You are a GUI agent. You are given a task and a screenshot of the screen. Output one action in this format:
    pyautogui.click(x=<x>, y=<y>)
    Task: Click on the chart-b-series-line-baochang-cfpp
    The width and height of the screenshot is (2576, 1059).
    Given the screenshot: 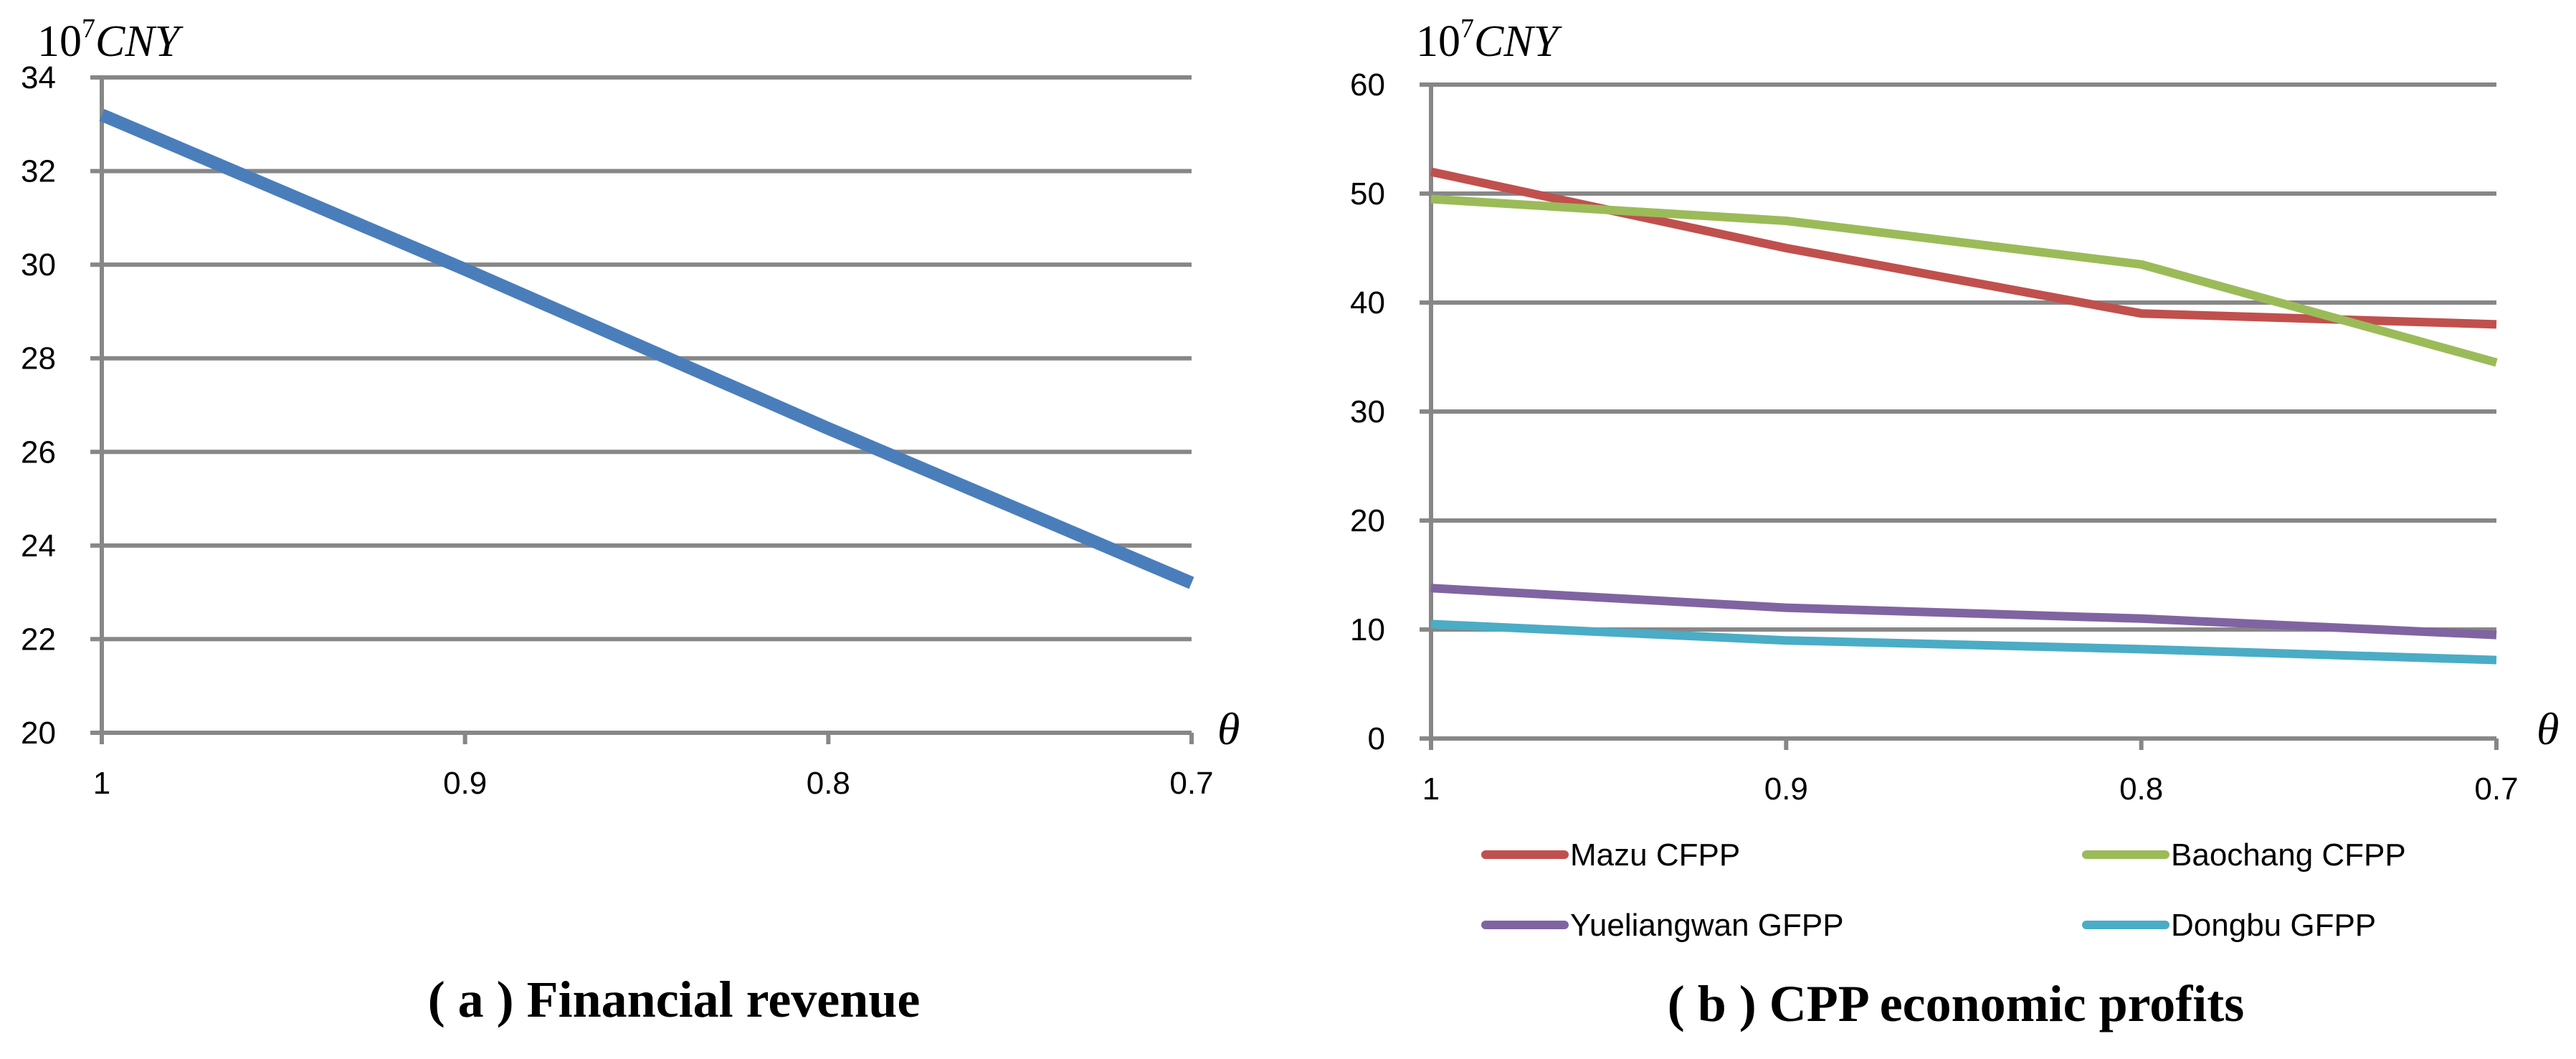 What is the action you would take?
    pyautogui.click(x=1964, y=280)
    